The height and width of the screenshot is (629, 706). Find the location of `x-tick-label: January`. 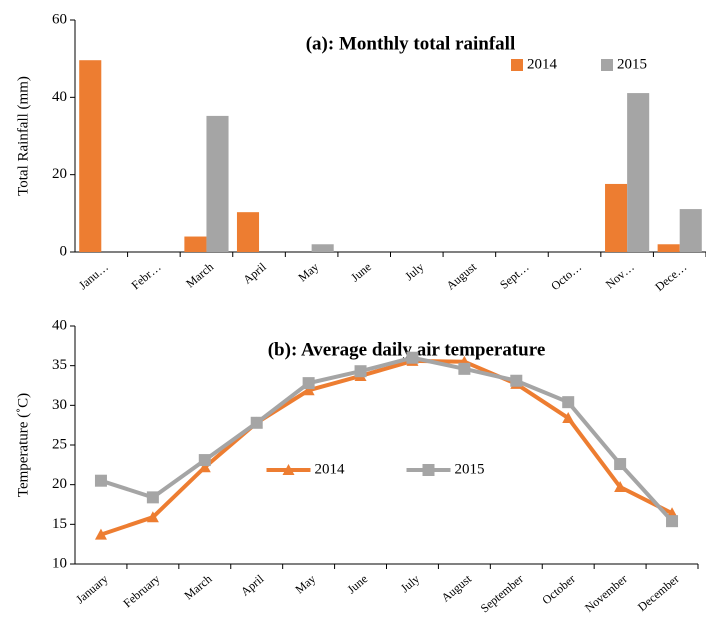

x-tick-label: January is located at coordinates (92, 589).